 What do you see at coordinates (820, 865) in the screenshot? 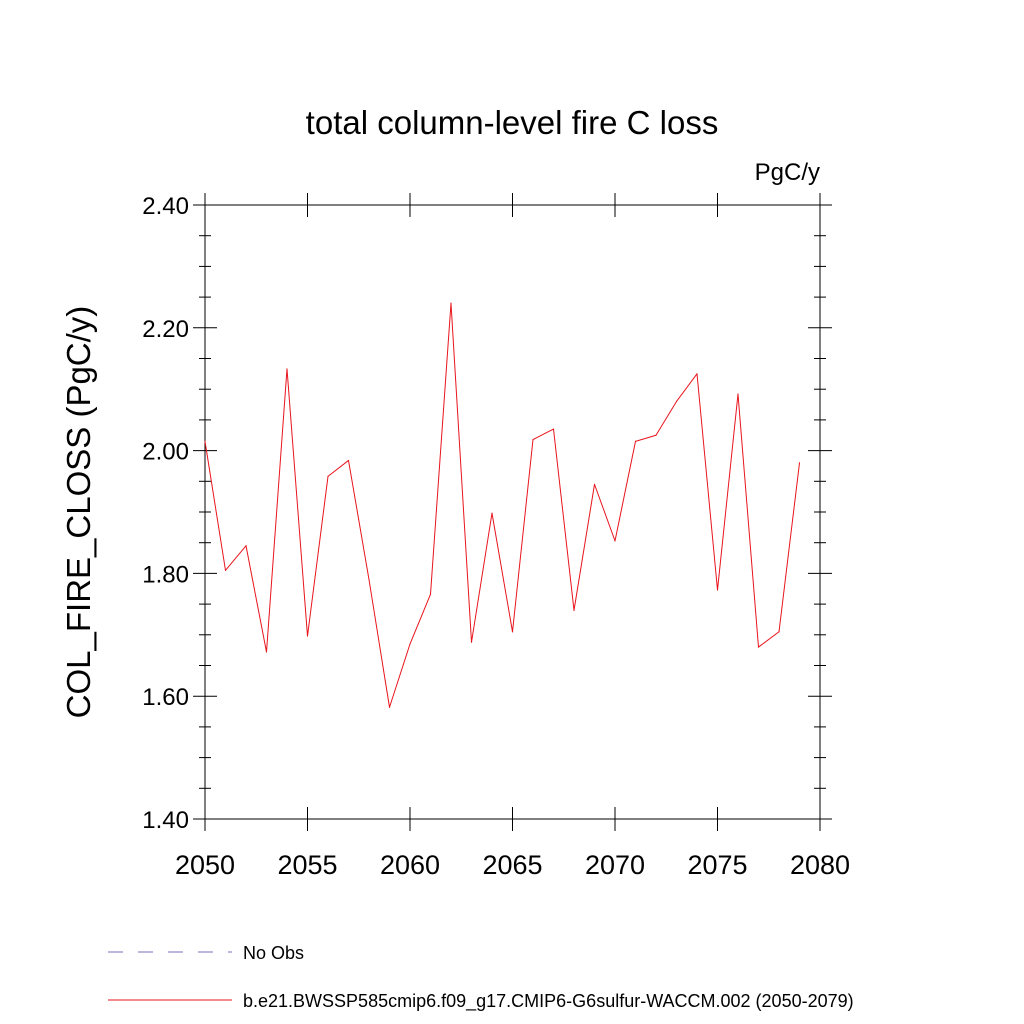
I see `x-tick-label: 2080` at bounding box center [820, 865].